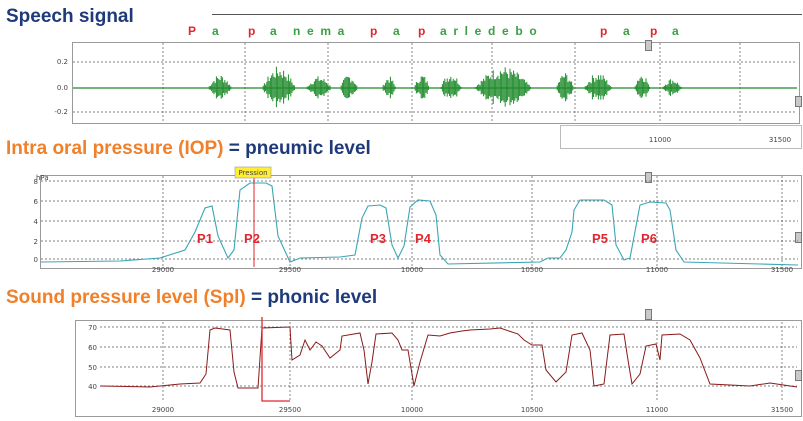  What do you see at coordinates (798, 101) in the screenshot?
I see `speech-scroll-handle` at bounding box center [798, 101].